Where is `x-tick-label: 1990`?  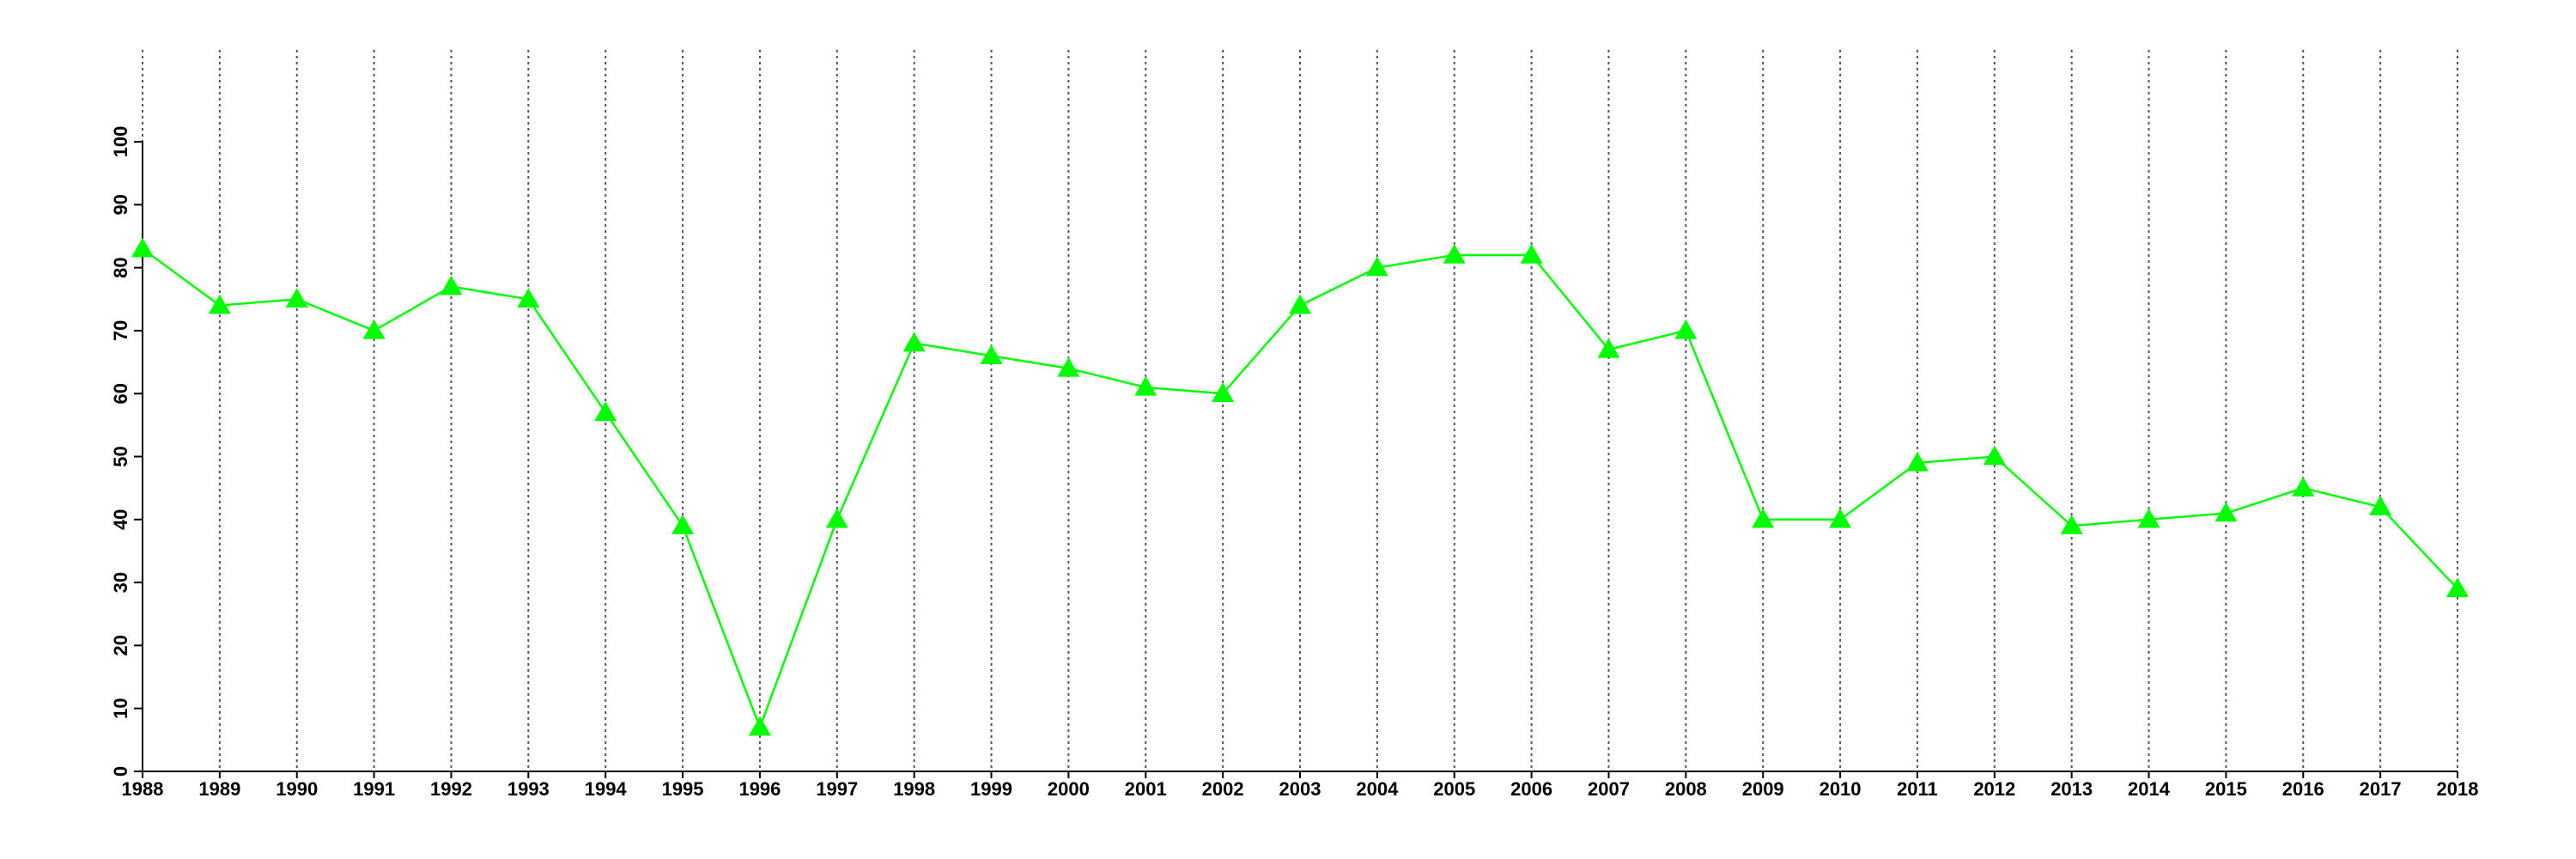
x-tick-label: 1990 is located at coordinates (297, 789).